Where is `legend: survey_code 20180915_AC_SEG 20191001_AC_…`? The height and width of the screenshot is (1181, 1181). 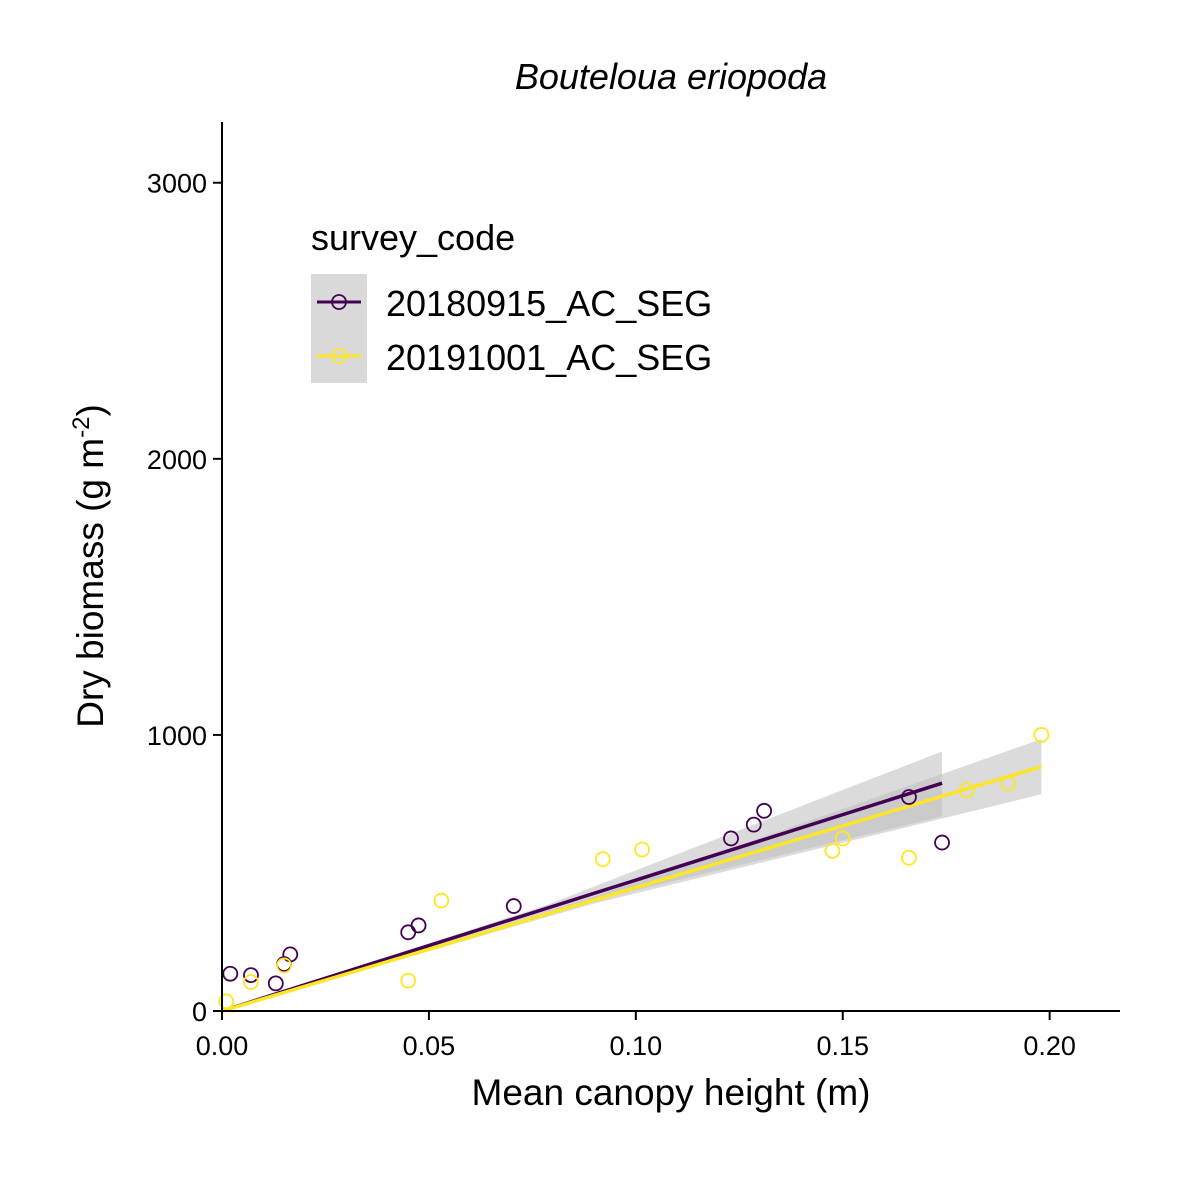
legend: survey_code 20180915_AC_SEG 20191001_AC_… is located at coordinates (511, 300).